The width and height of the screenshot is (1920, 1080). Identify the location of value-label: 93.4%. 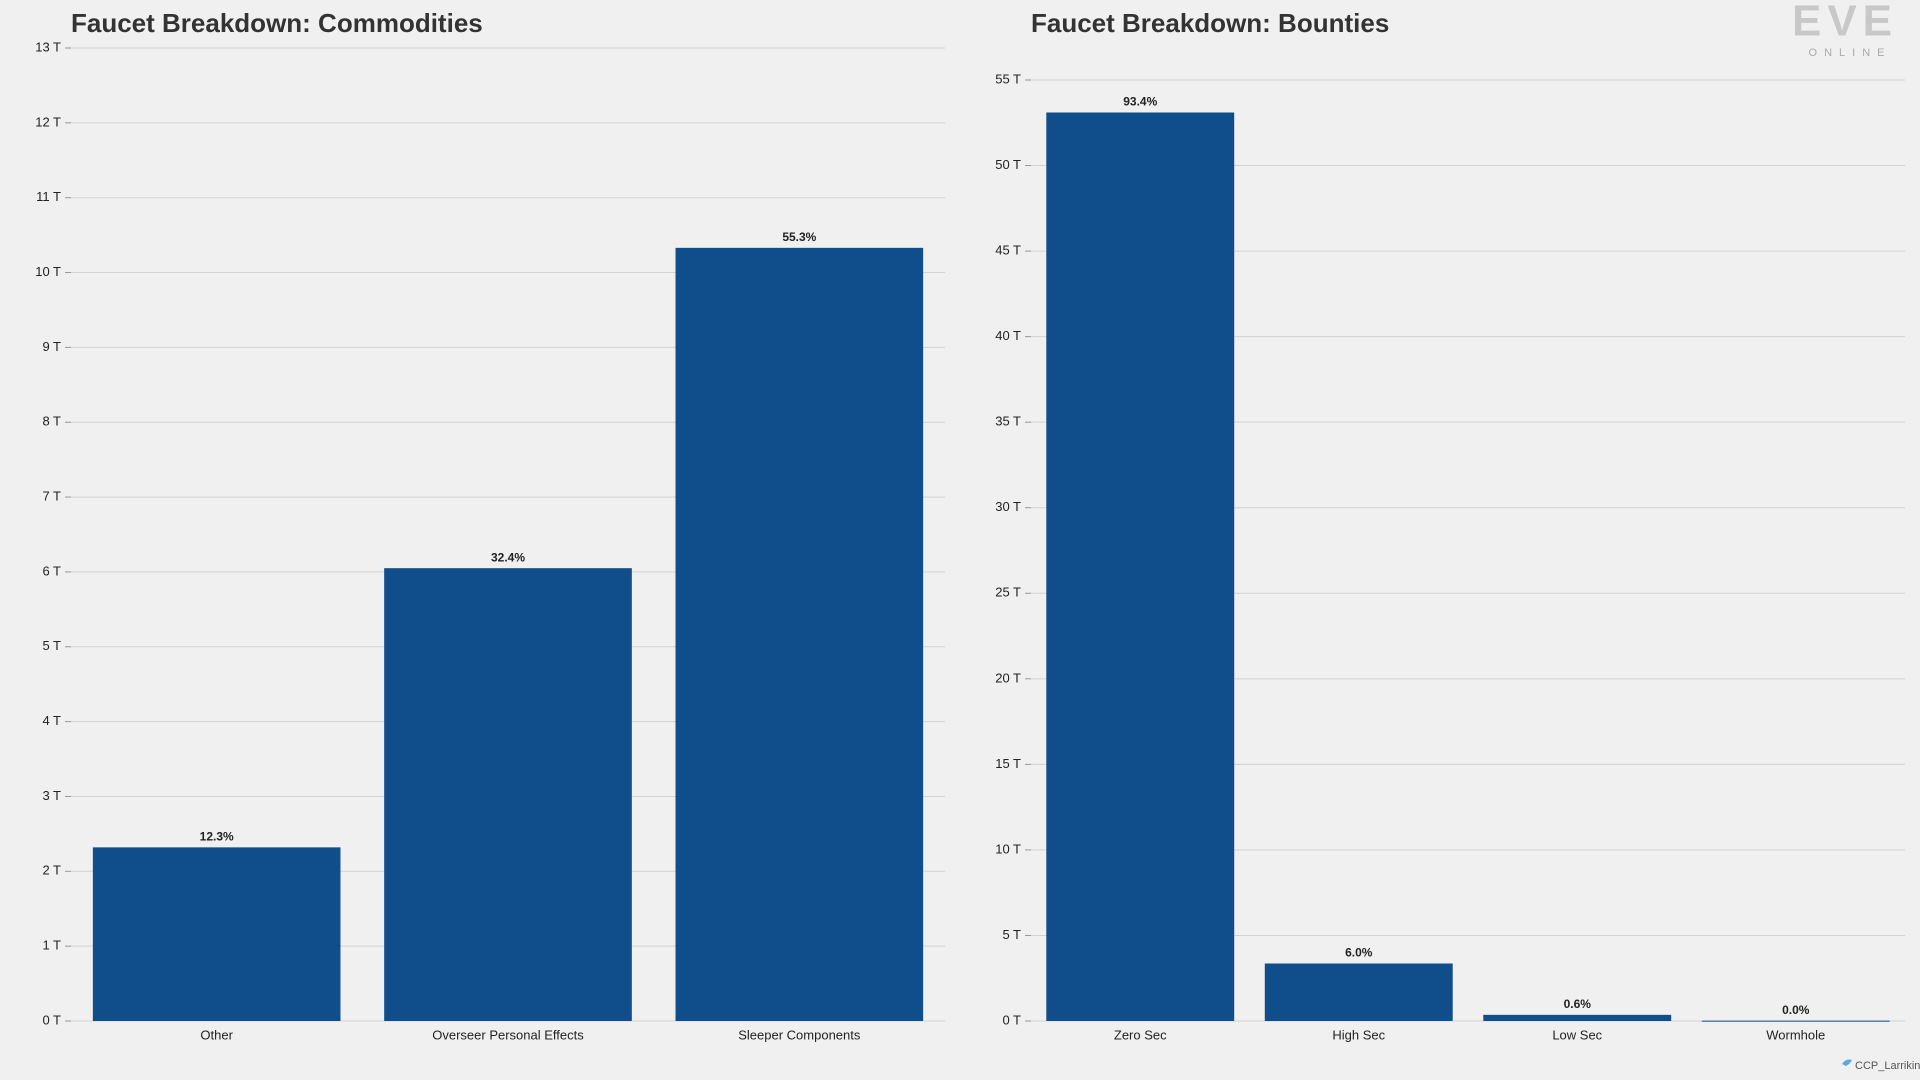
(1140, 102).